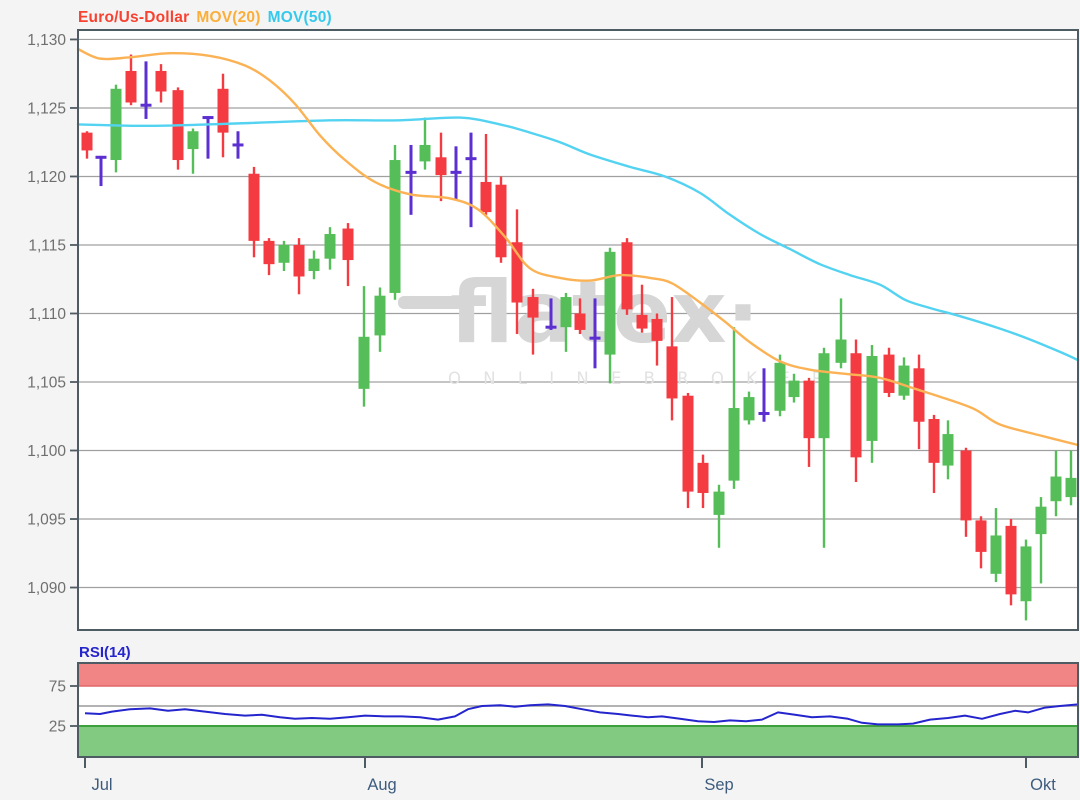  Describe the element at coordinates (47, 314) in the screenshot. I see `price-tick-label: 1,110` at that location.